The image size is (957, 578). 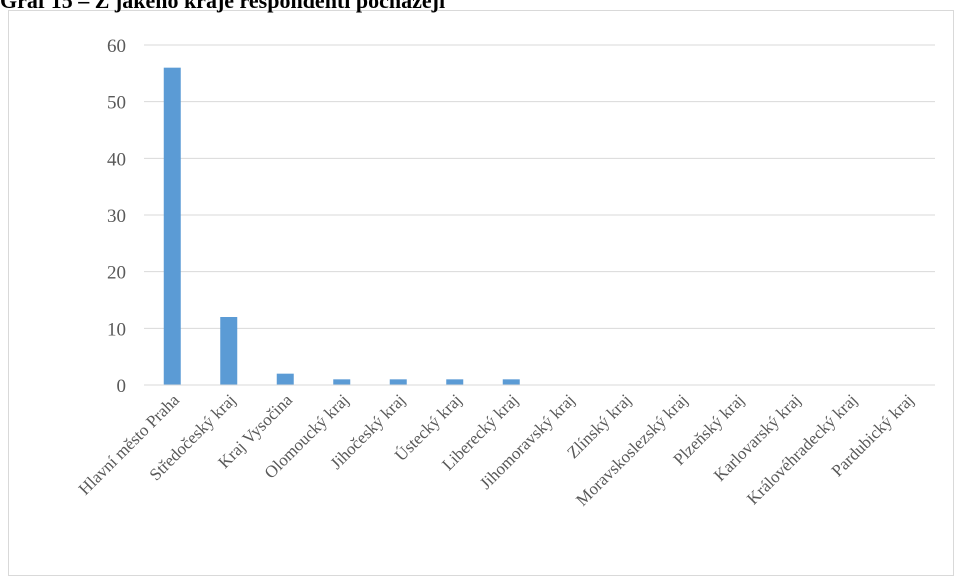 I want to click on y-axis-tick-labels: 0 10 20 30 40 50 60, so click(x=116, y=216).